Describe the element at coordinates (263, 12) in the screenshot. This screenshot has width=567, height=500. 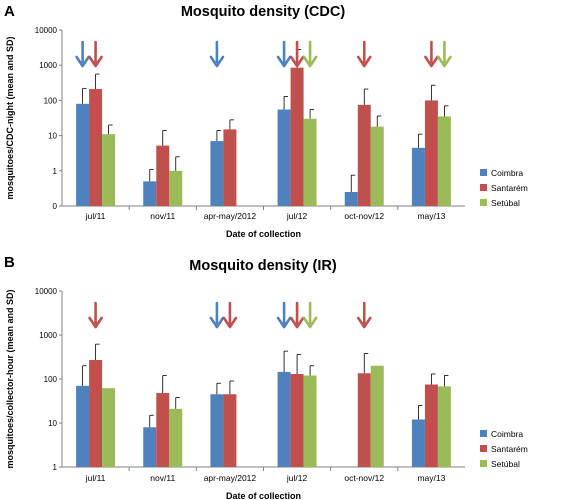
I see `chart-title: Mosquito density (CDC)` at that location.